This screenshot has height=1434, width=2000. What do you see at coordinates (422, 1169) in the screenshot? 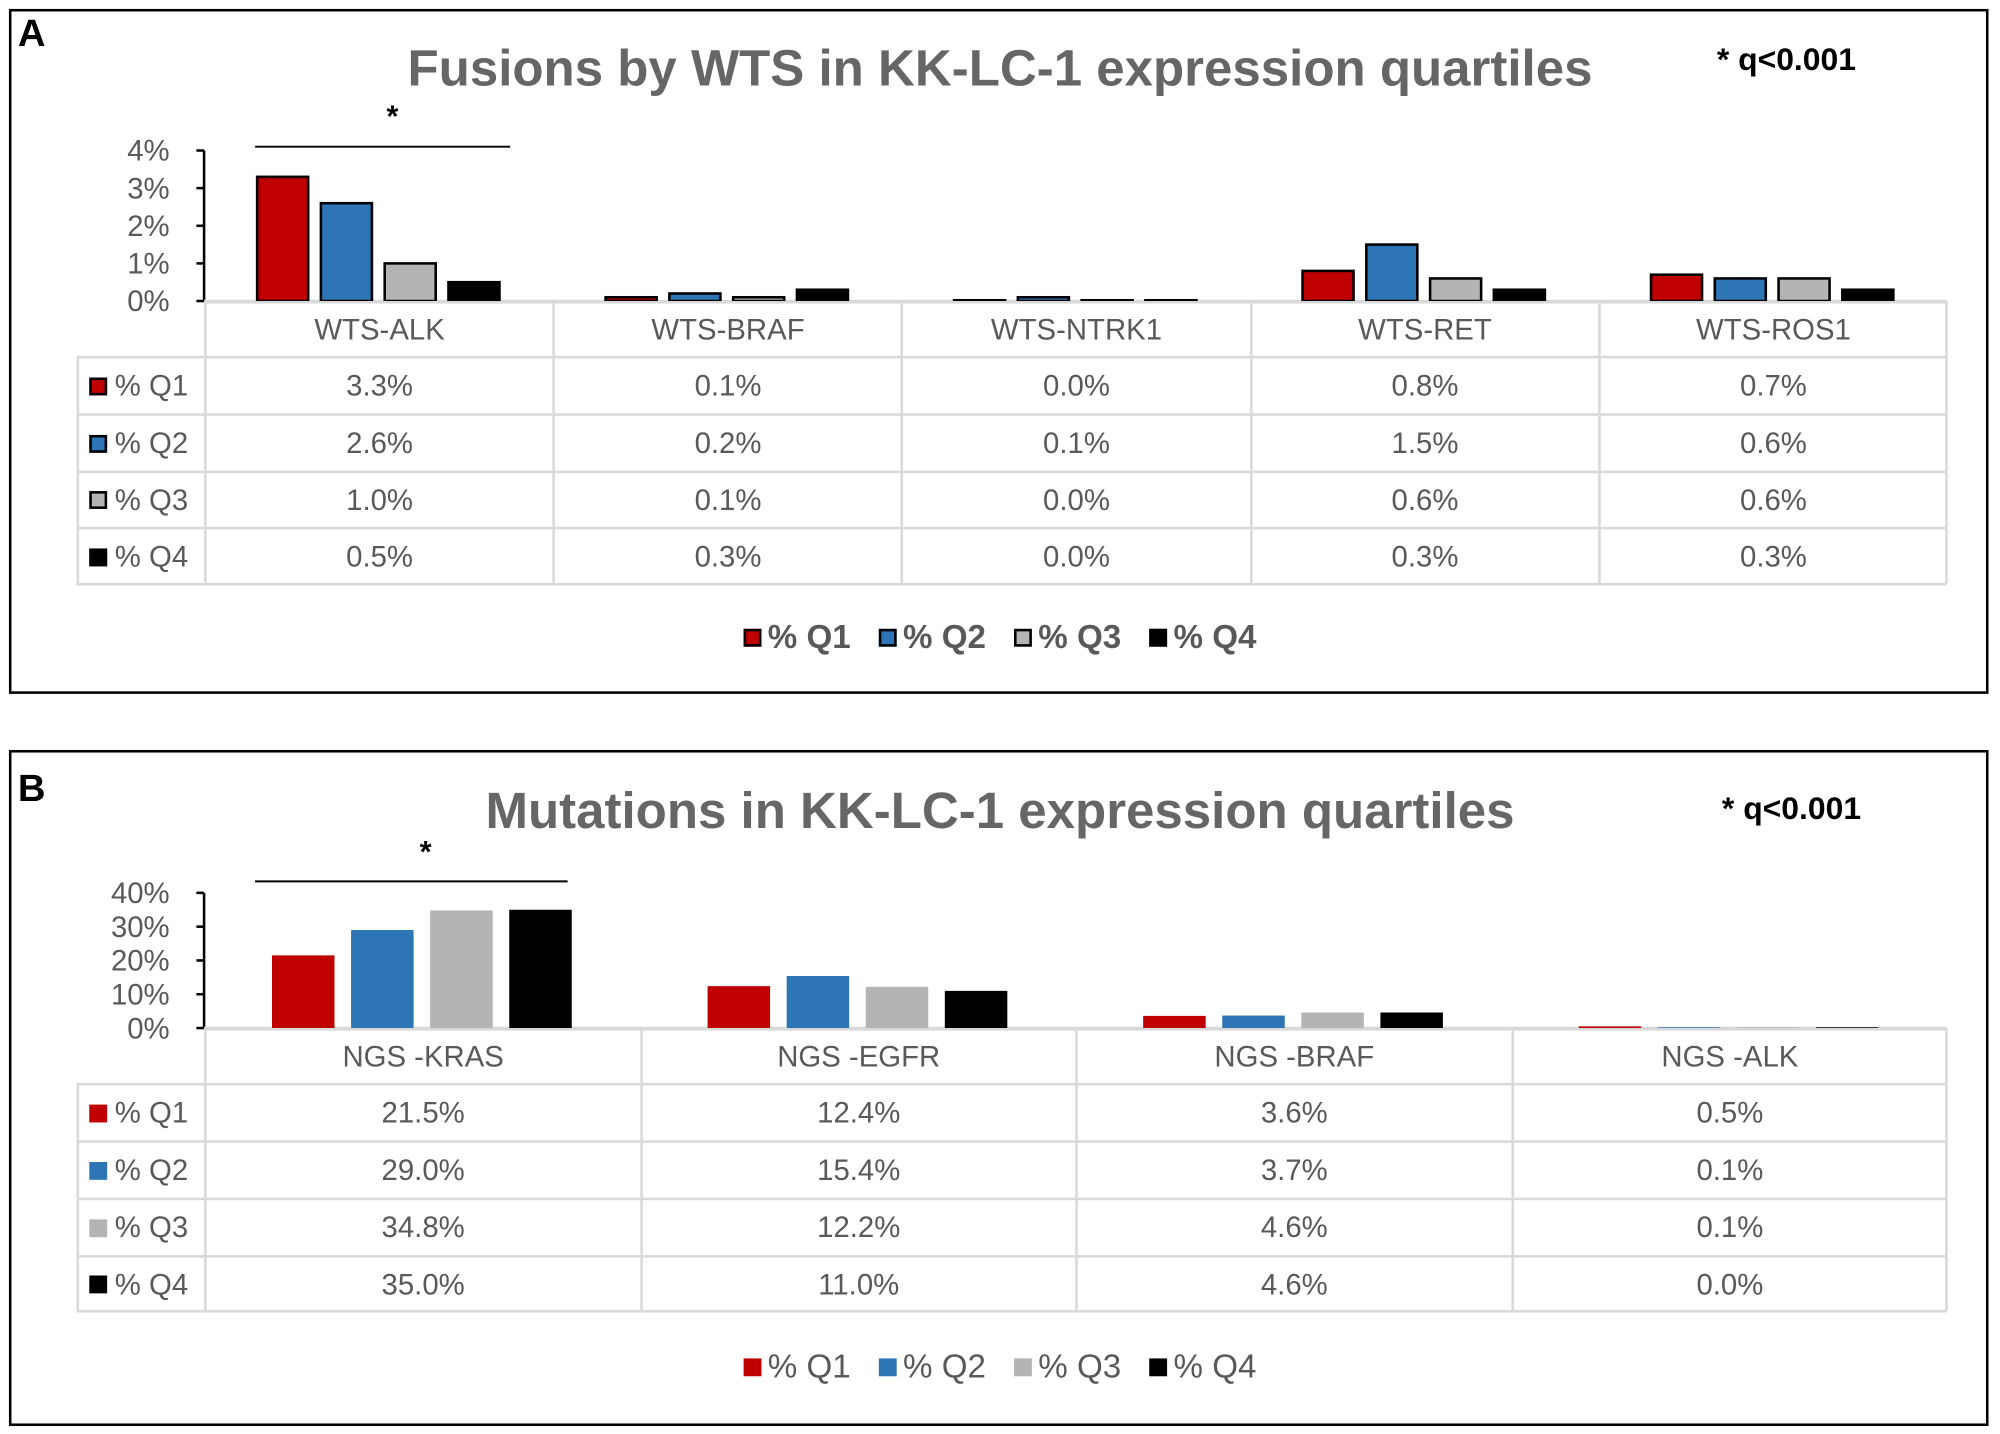
I see `panel-b-data-label: 29.0%` at bounding box center [422, 1169].